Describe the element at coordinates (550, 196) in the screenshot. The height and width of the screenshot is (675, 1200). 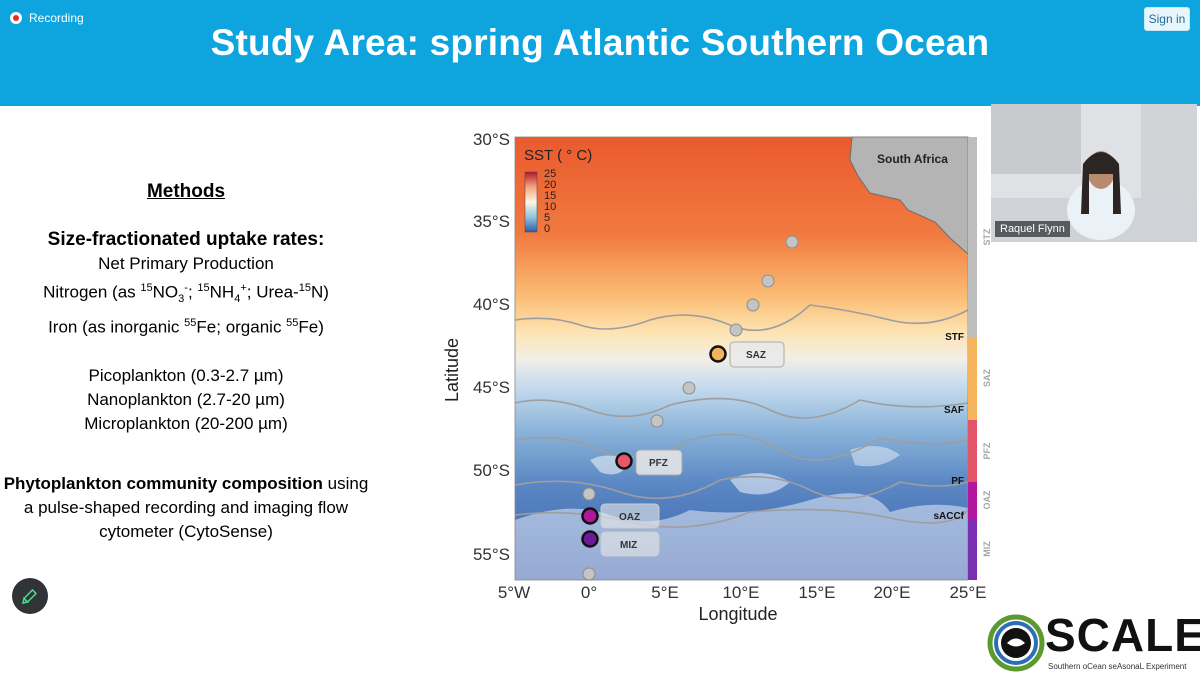
I see `colorbar-tick-15: 15` at that location.